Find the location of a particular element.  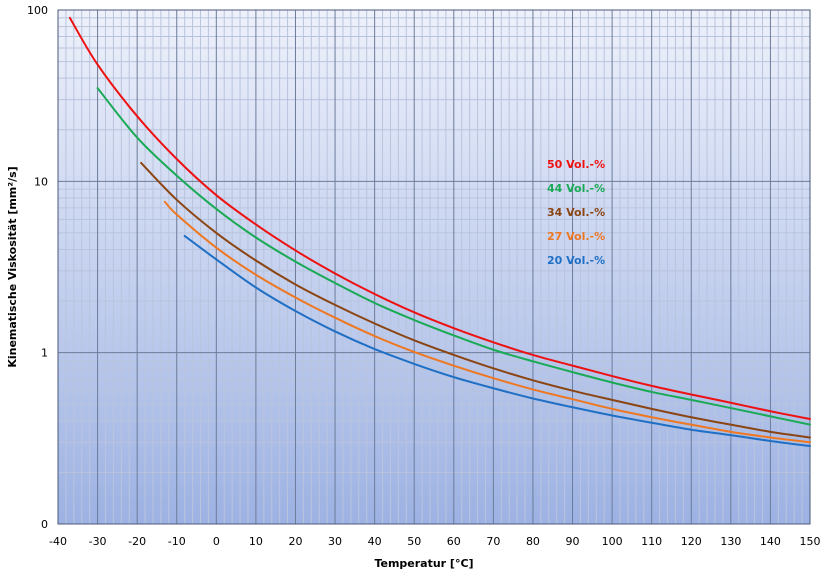

x-tick-label: 10 is located at coordinates (256, 541).